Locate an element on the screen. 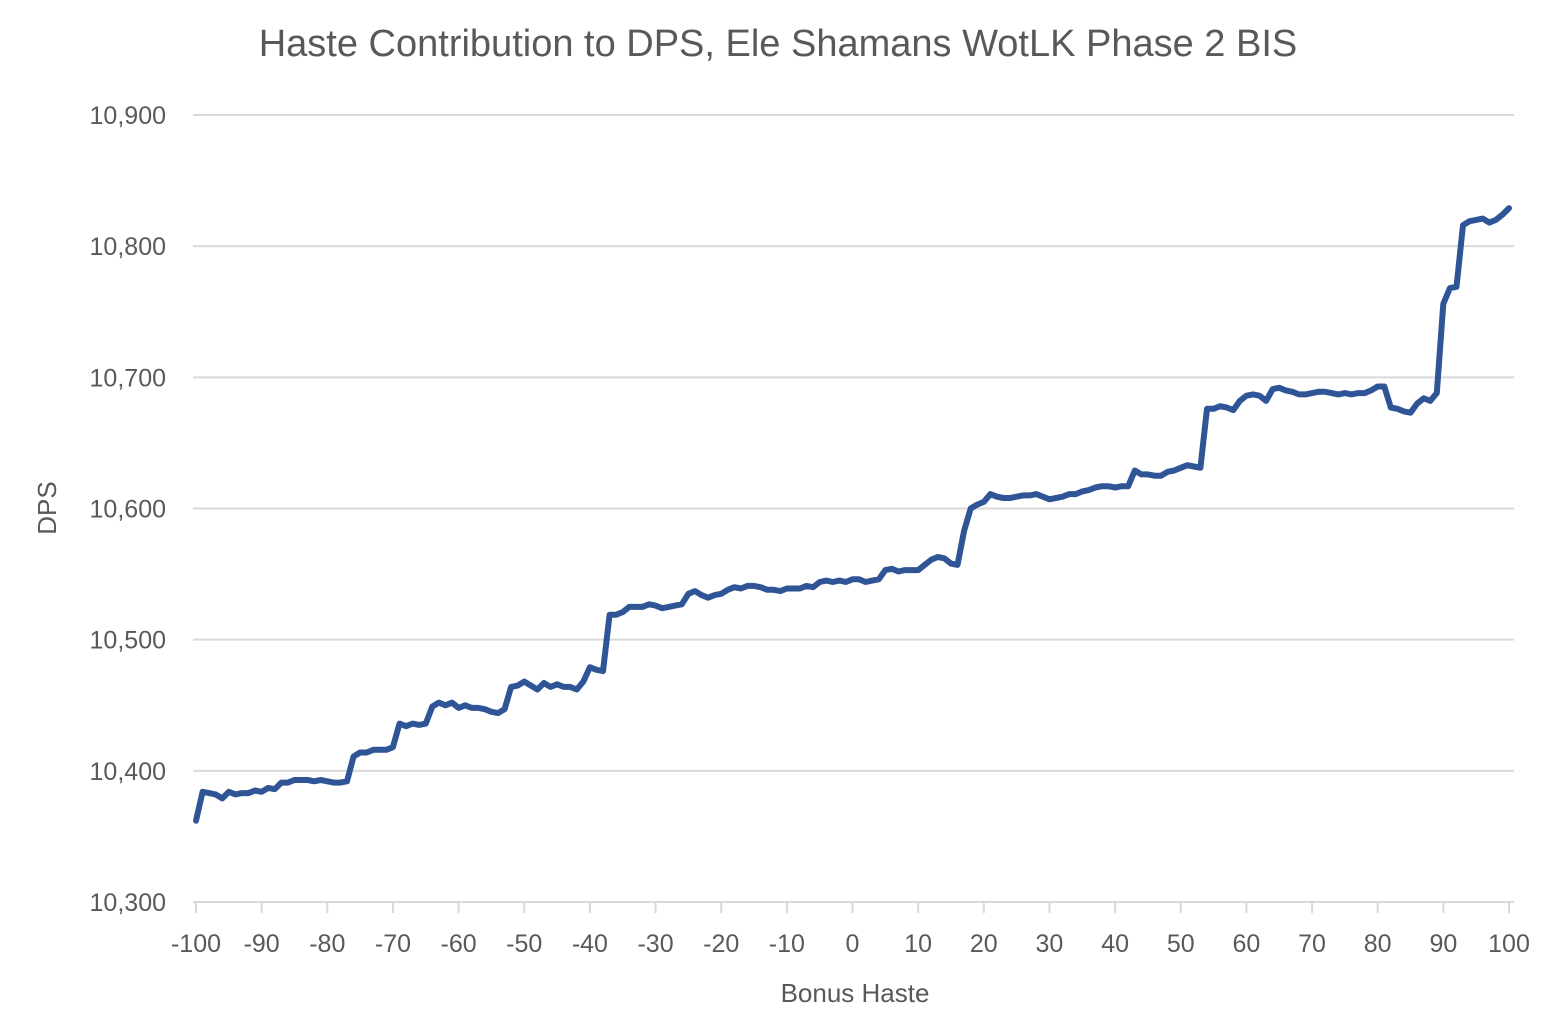  y-tick-label: 10,400 is located at coordinates (128, 772).